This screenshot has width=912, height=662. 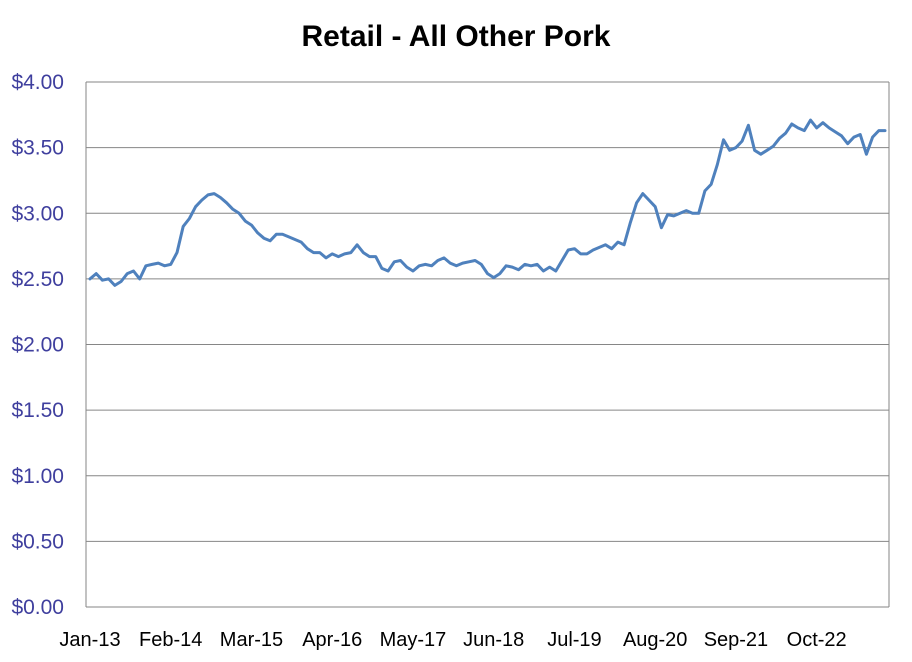 What do you see at coordinates (37, 82) in the screenshot?
I see `y-tick-label: $4.00` at bounding box center [37, 82].